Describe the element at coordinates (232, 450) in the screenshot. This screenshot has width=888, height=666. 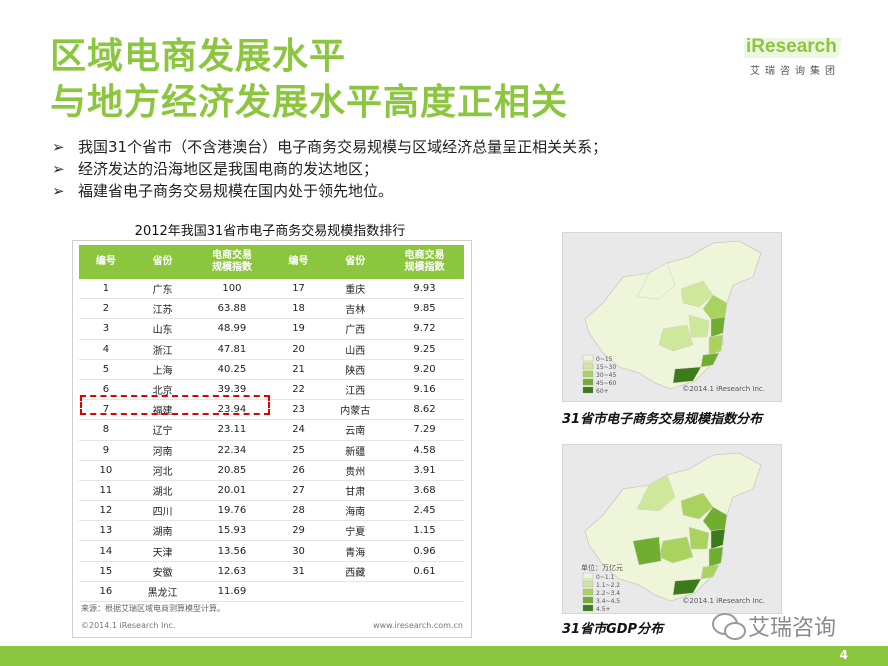
I see `table-cell: 22.34` at that location.